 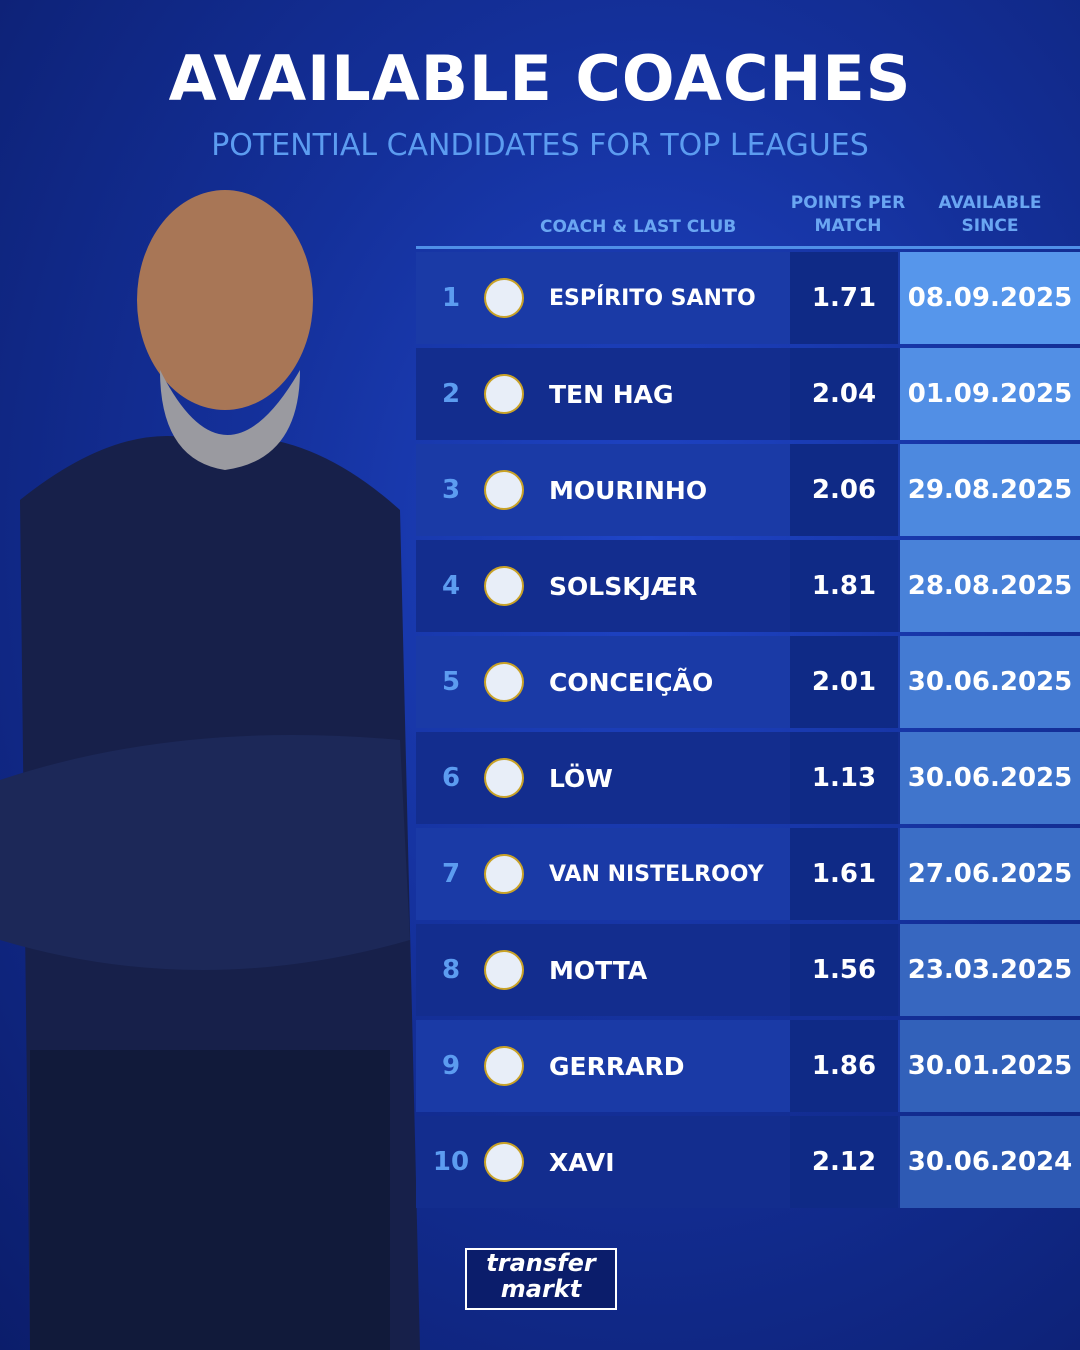 I want to click on available-since: 28.08.2025, so click(x=990, y=586).